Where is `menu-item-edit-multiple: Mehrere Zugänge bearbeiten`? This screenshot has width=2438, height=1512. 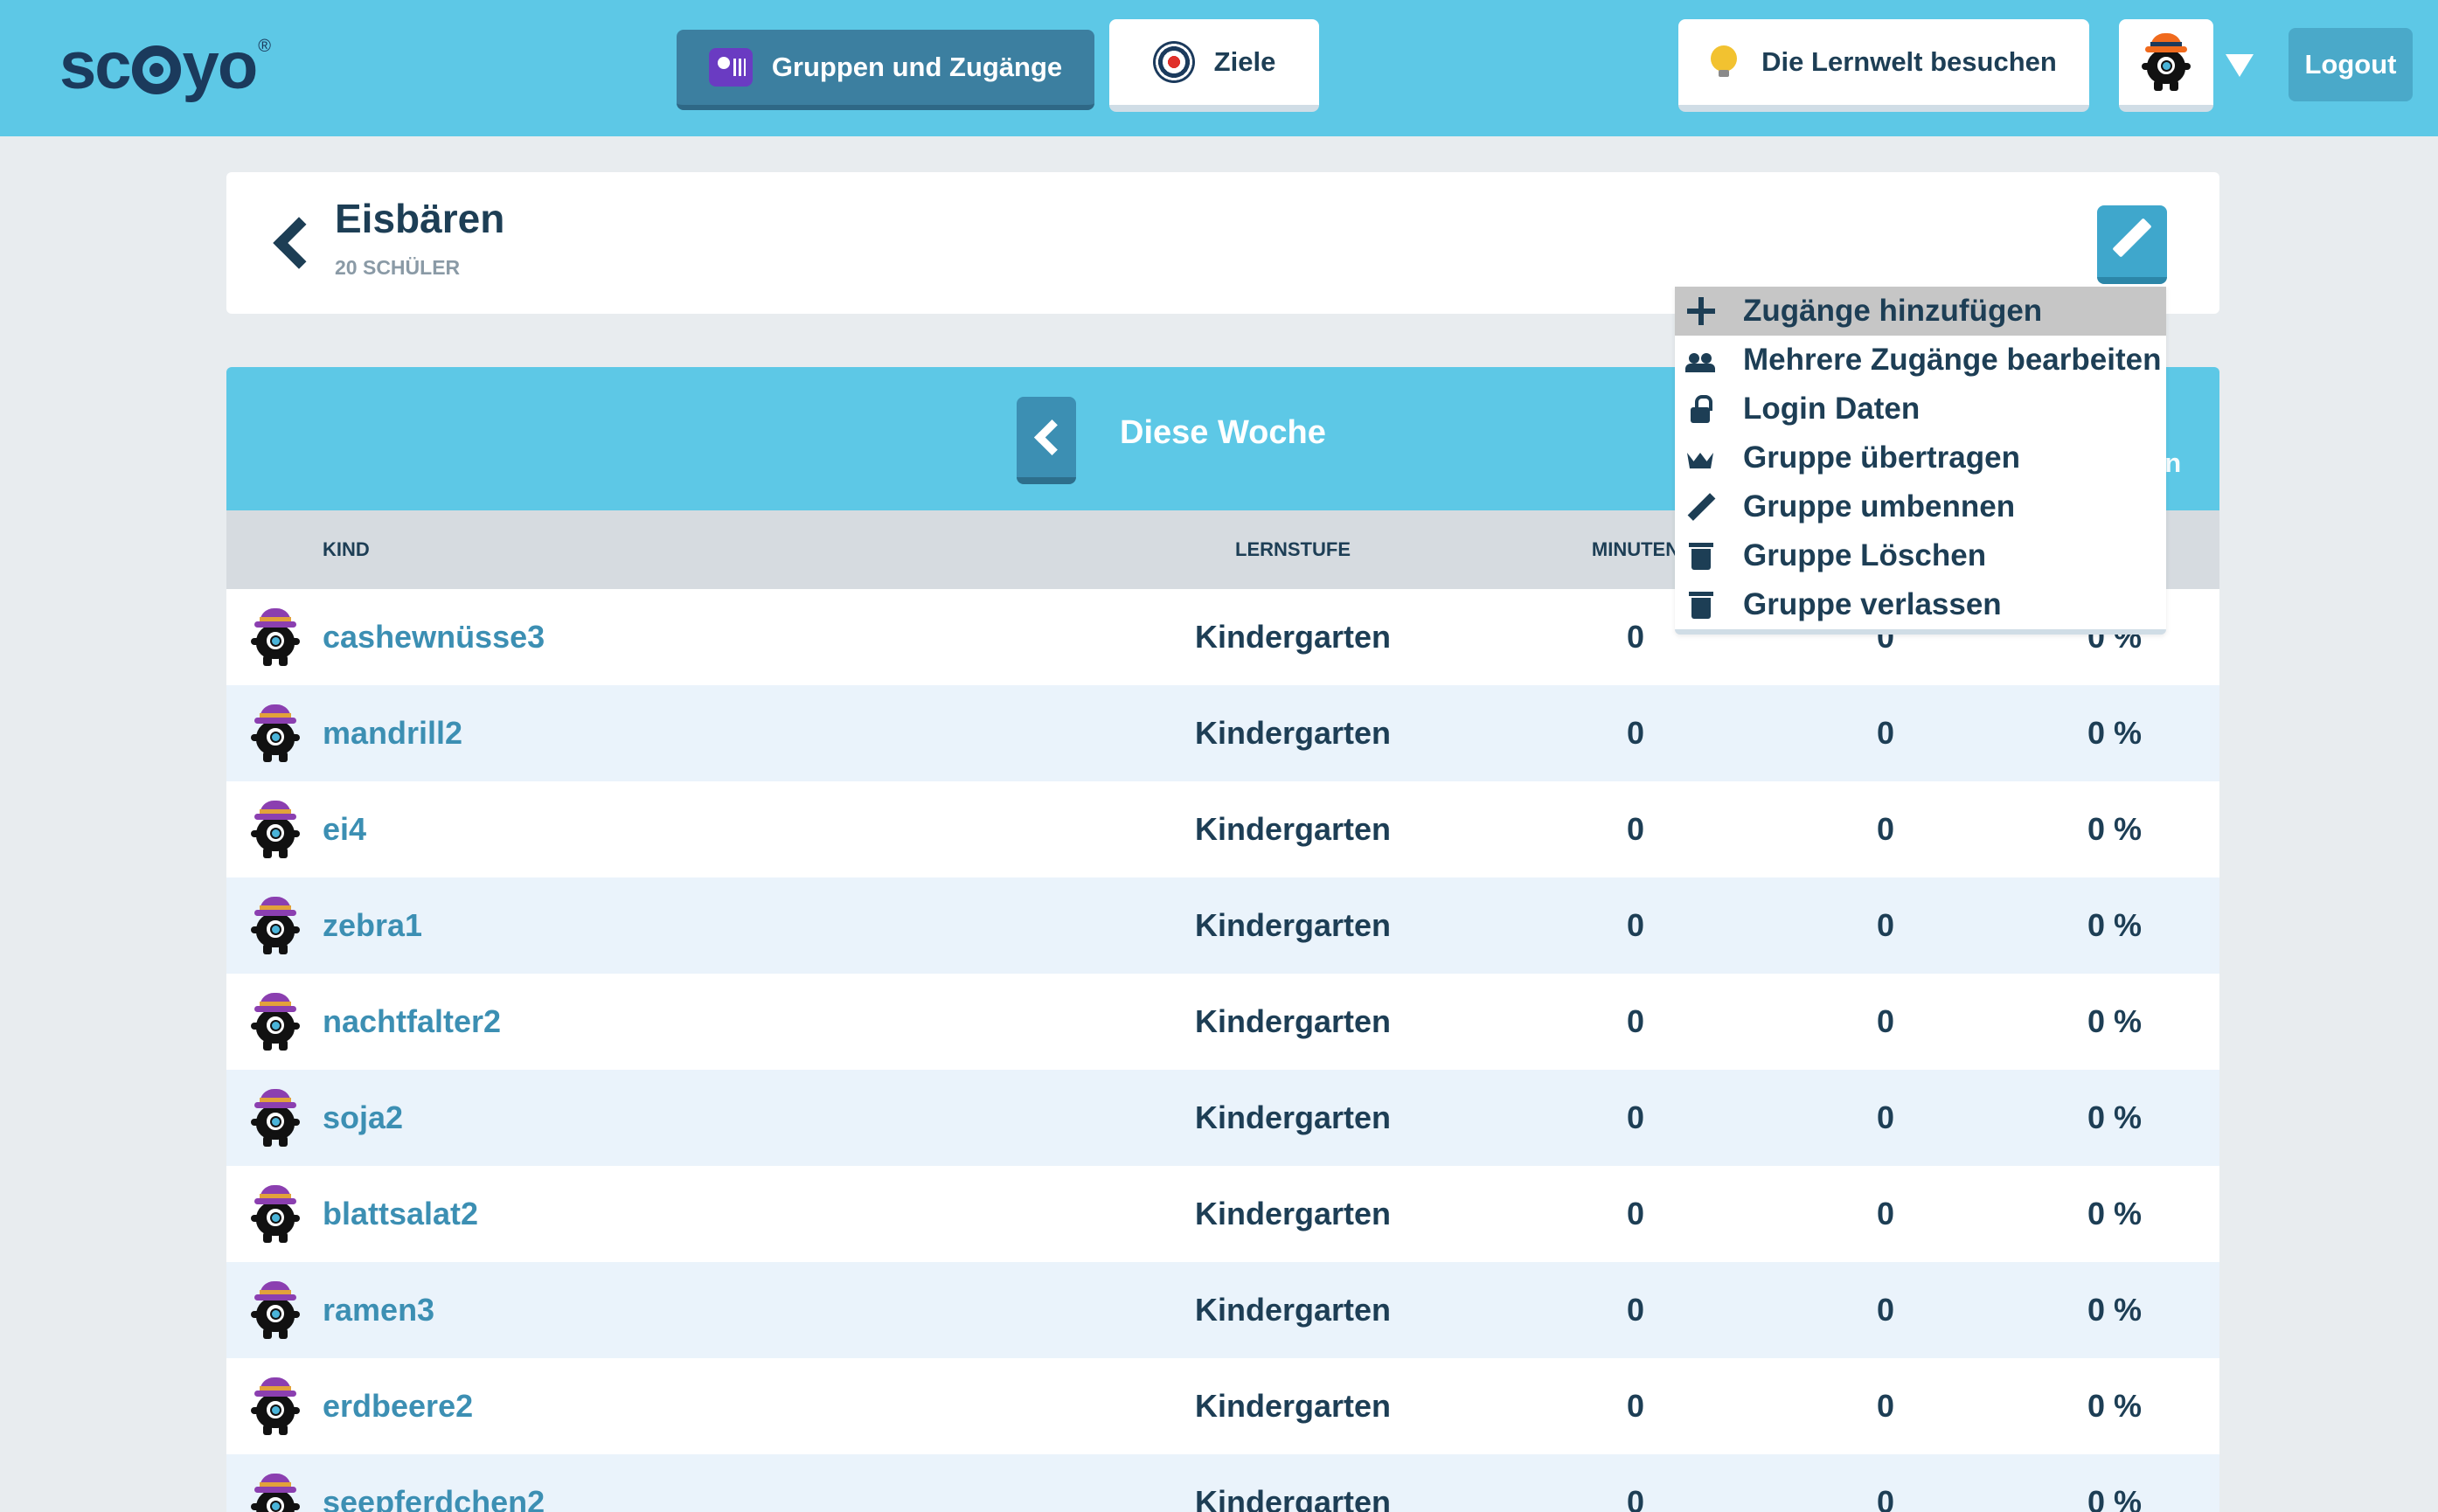
menu-item-edit-multiple: Mehrere Zugänge bearbeiten is located at coordinates (1920, 360).